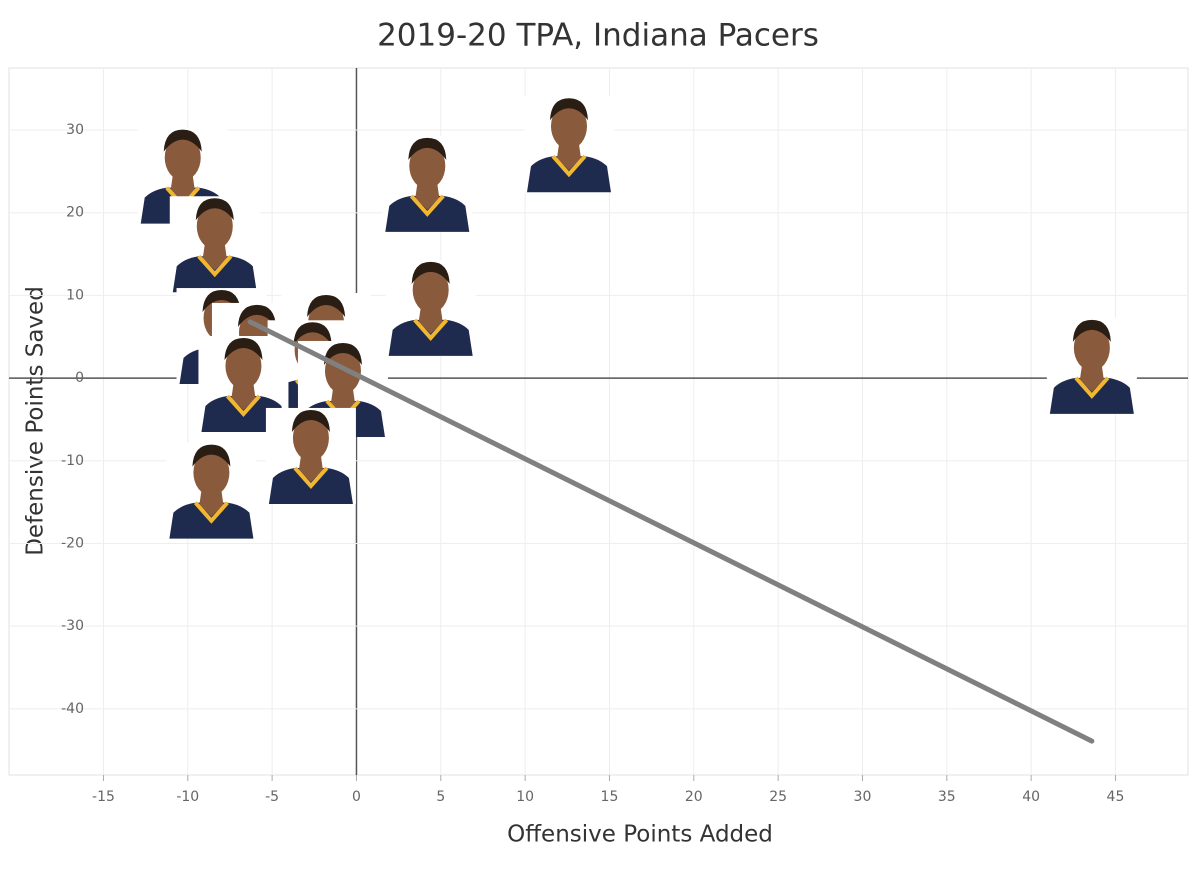 The height and width of the screenshot is (870, 1200). I want to click on x-tick-label: 30, so click(863, 797).